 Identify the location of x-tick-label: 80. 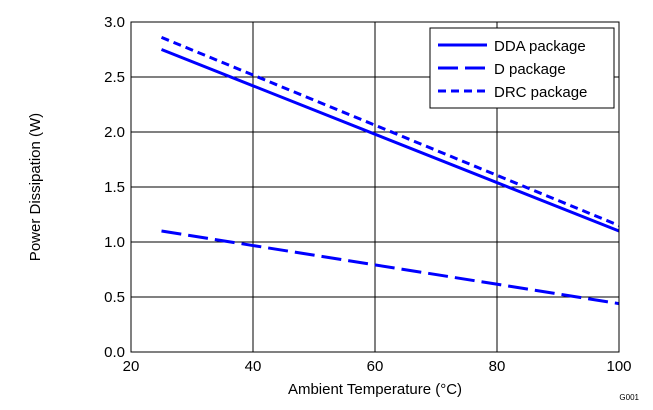
(497, 366).